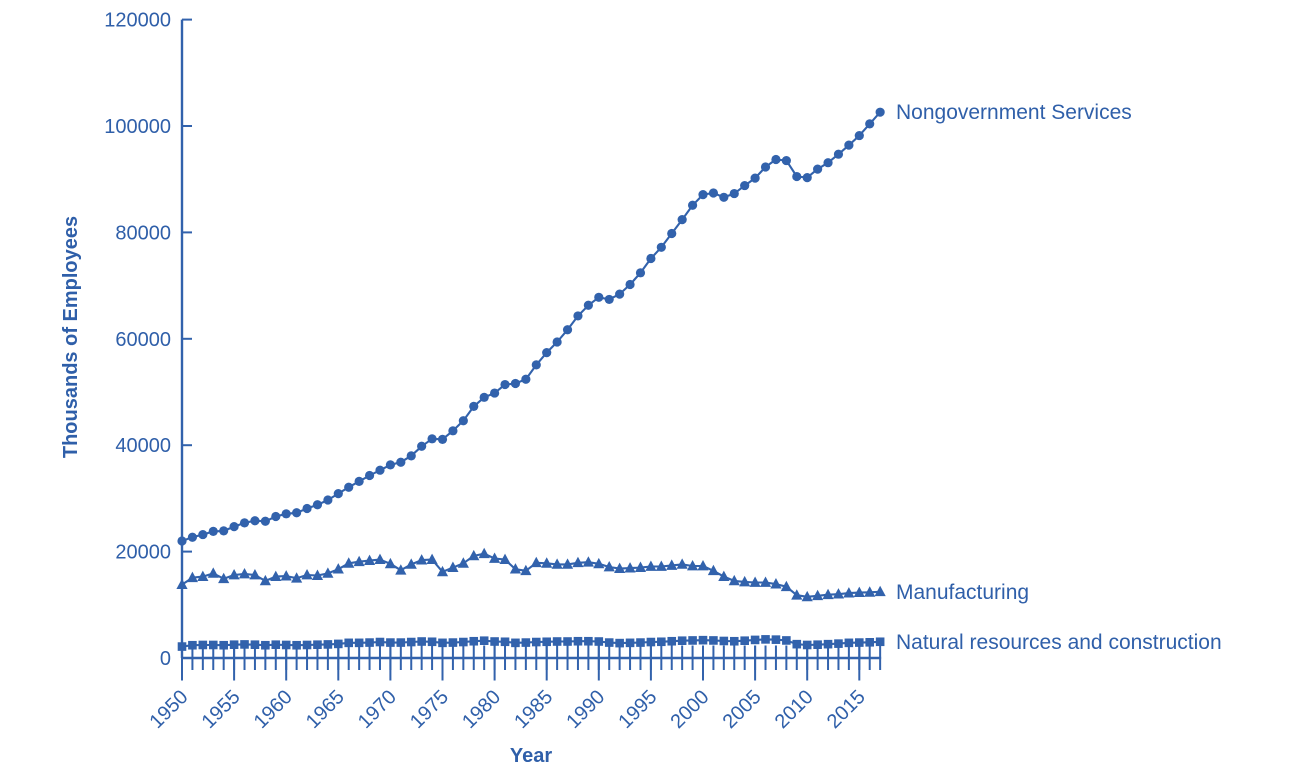 This screenshot has height=771, width=1300. Describe the element at coordinates (143, 553) in the screenshot. I see `y-tick-label: 20000` at that location.